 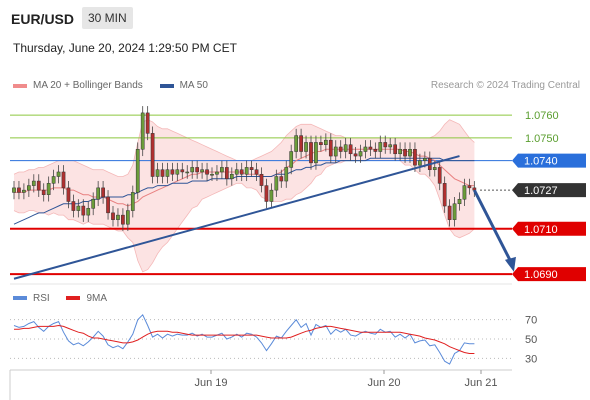 I want to click on rsi-tick-label: 30, so click(x=531, y=359).